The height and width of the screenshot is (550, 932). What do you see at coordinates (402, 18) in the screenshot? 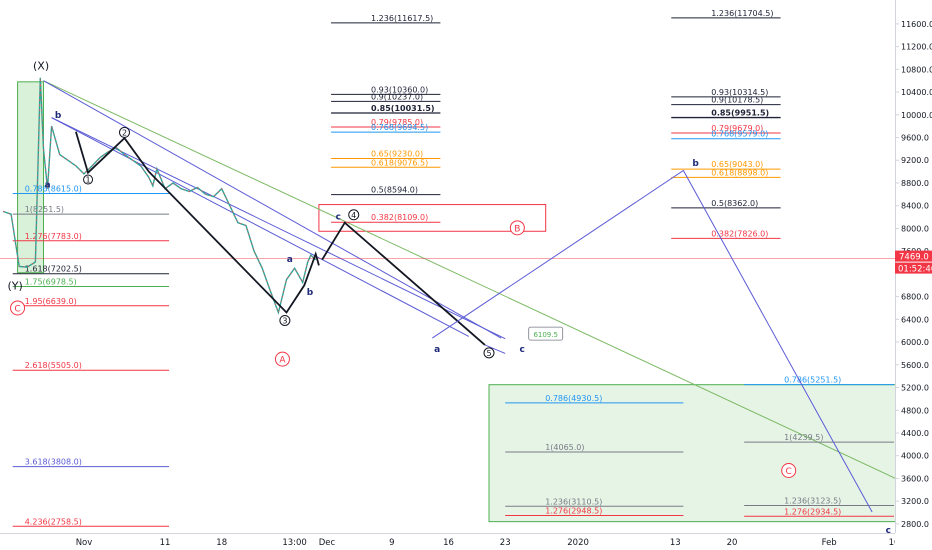
I see `fib-level-label: 1.236(11617.5)` at bounding box center [402, 18].